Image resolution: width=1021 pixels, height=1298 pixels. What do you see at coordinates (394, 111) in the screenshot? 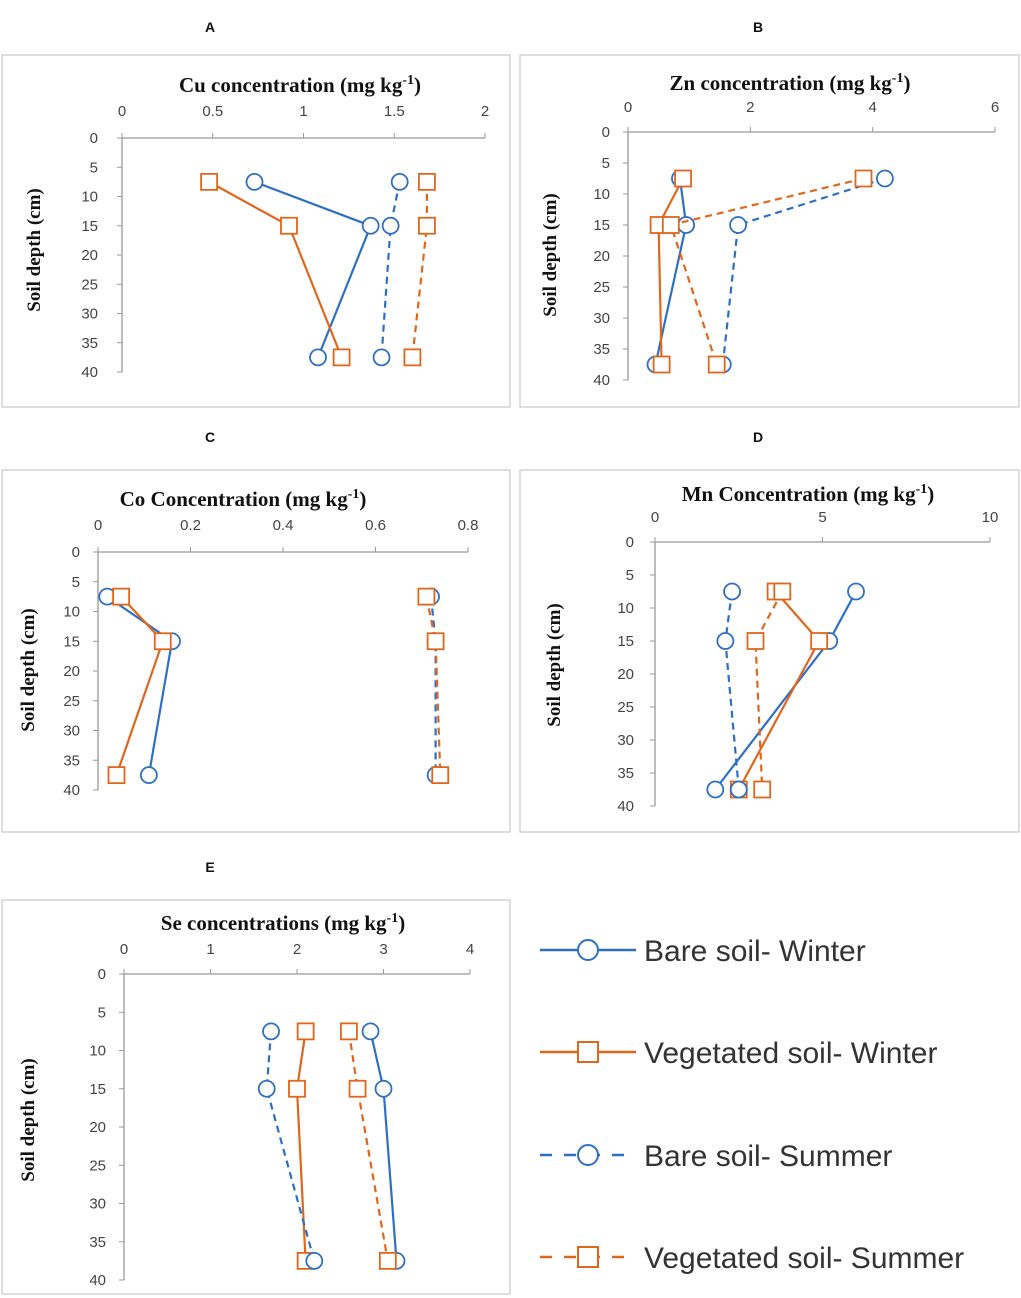
I see `x-tick-label: 1.5` at bounding box center [394, 111].